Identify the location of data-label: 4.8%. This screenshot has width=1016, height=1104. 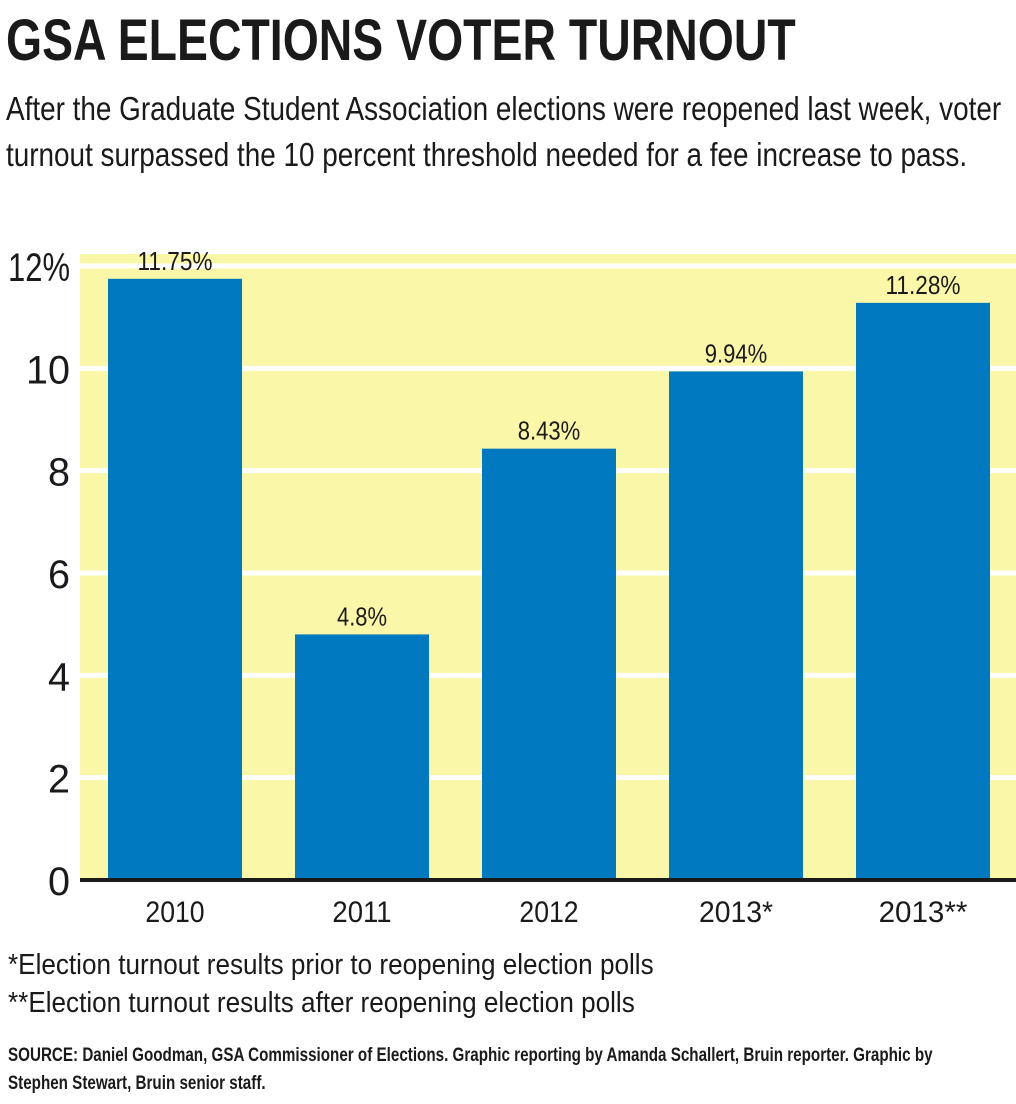
(362, 616).